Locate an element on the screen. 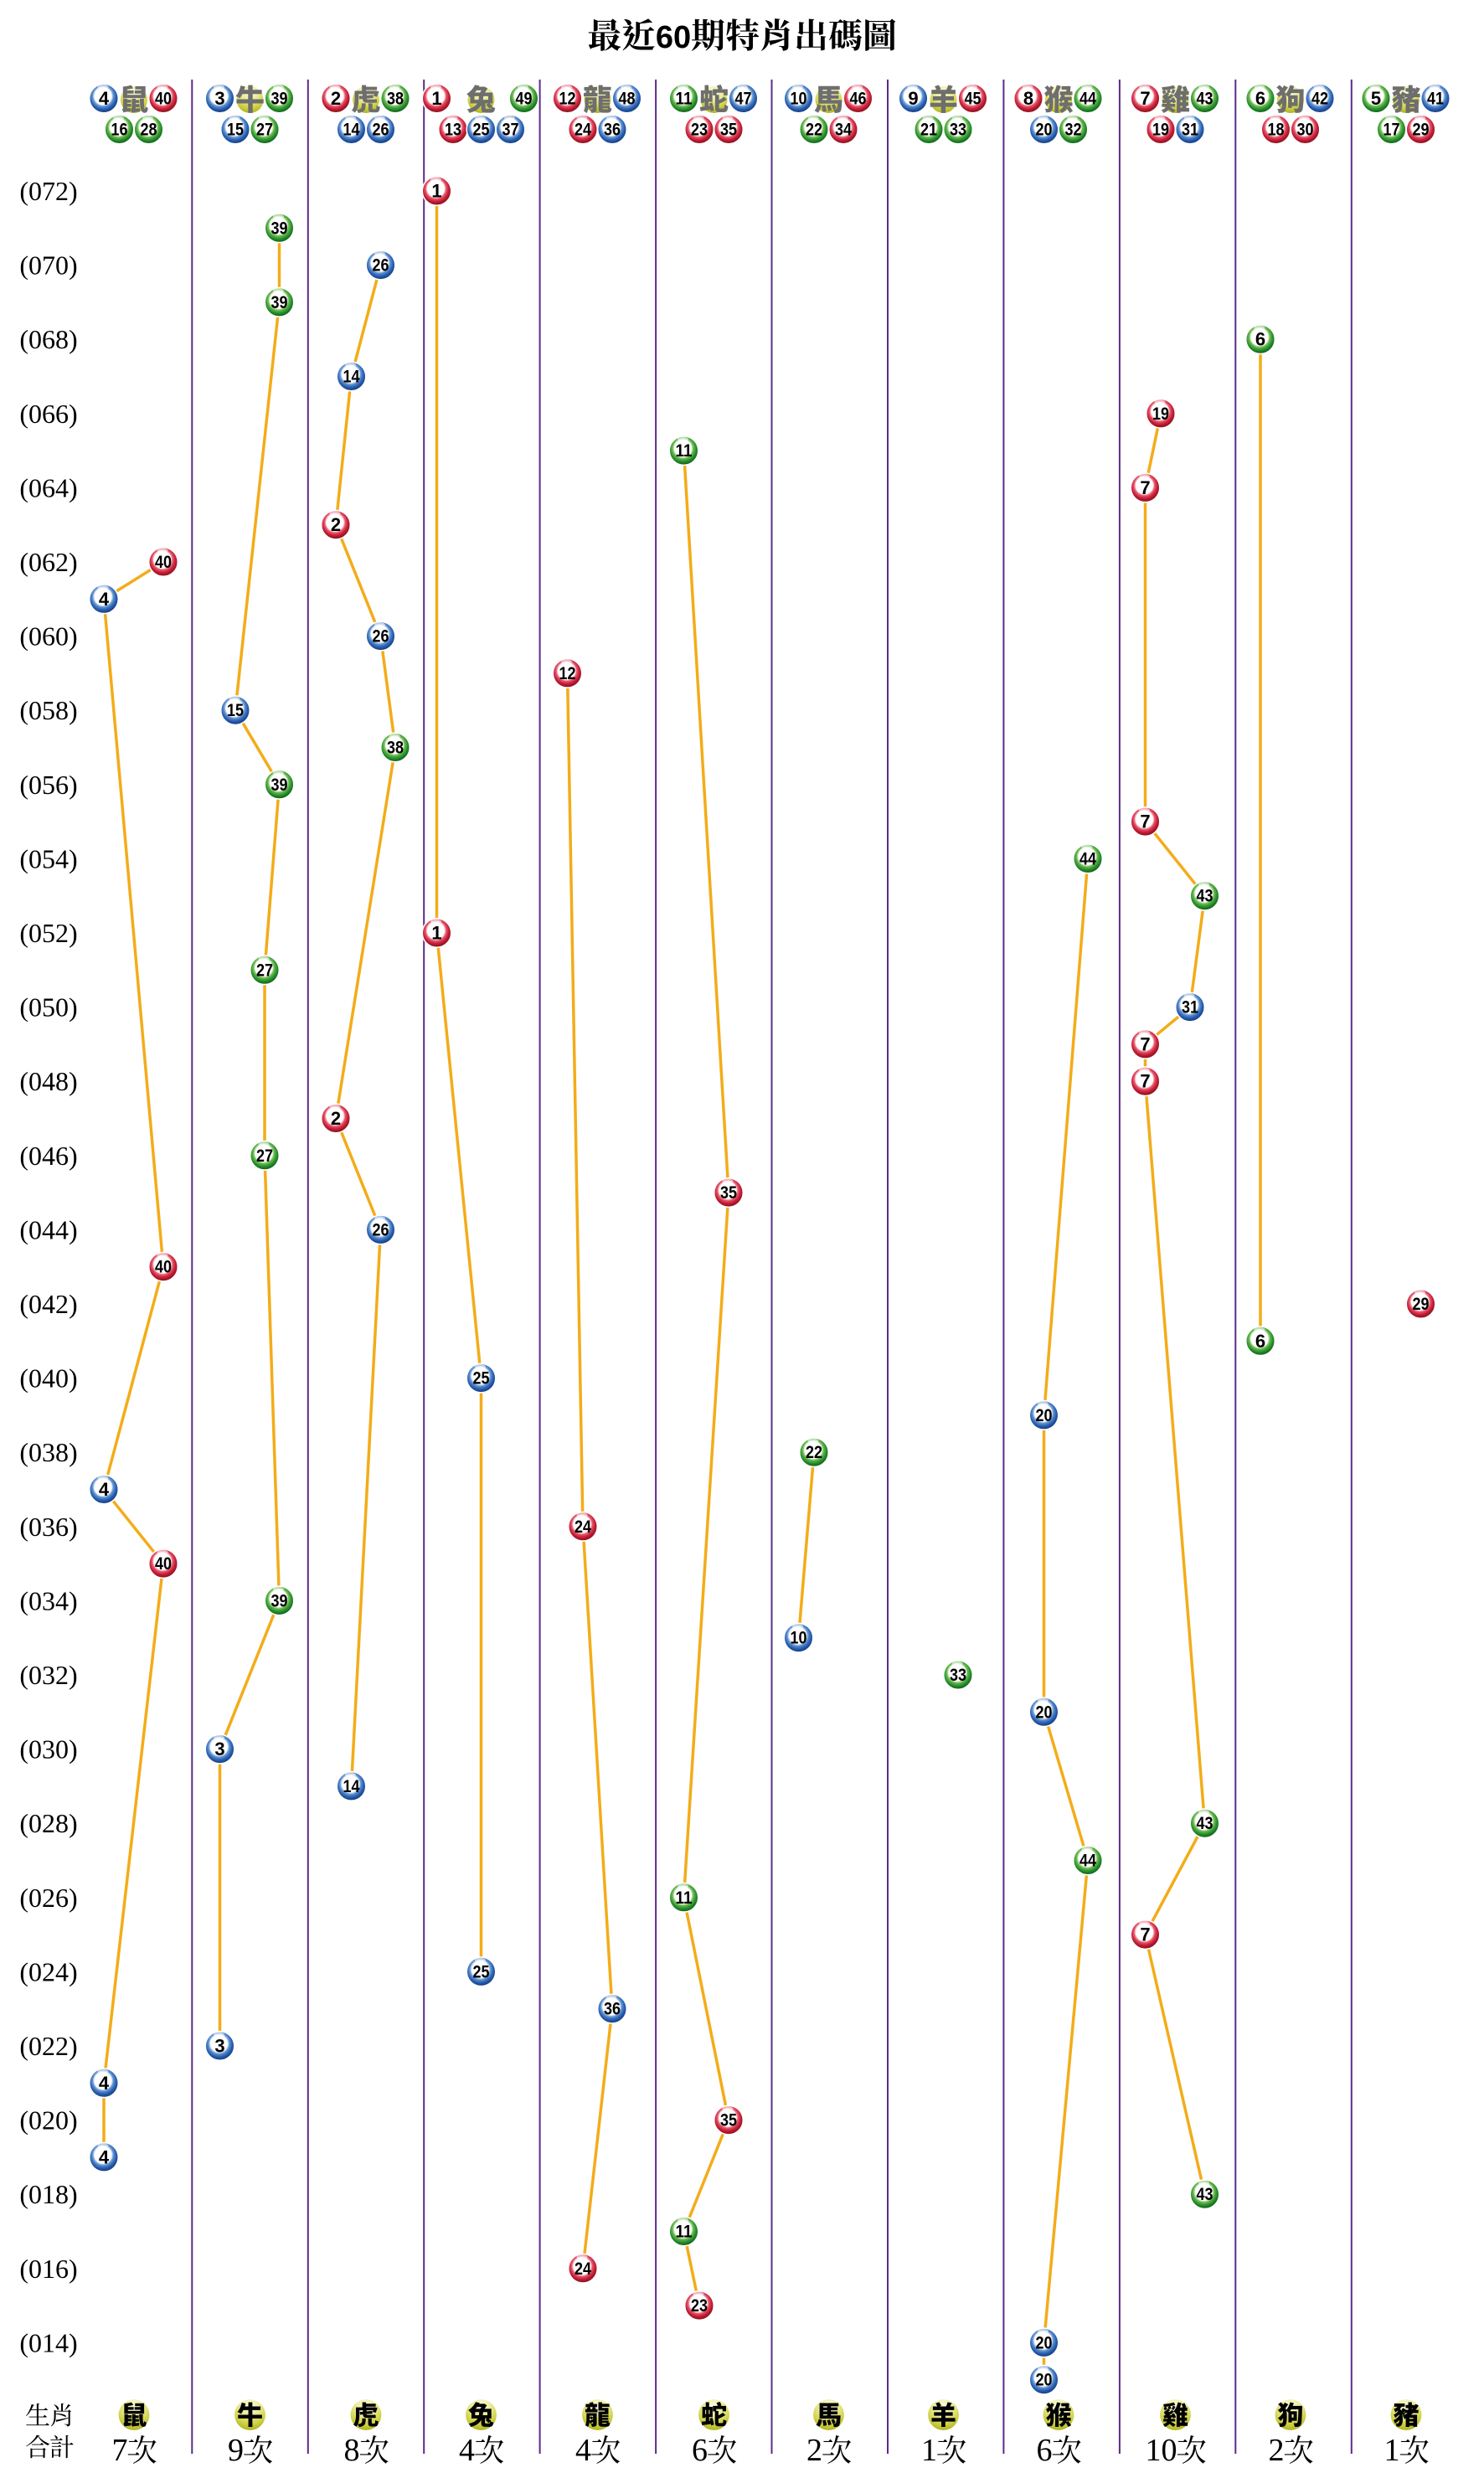 Image resolution: width=1484 pixels, height=2473 pixels. svg-text: 24 is located at coordinates (583, 130).